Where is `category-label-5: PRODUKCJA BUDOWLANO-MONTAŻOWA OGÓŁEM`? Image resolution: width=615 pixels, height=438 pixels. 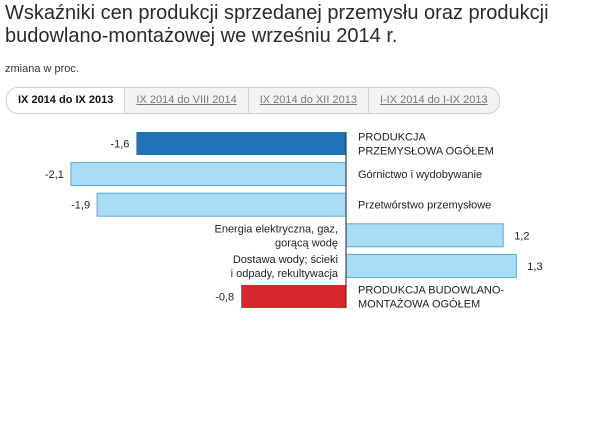
category-label-5: PRODUKCJA BUDOWLANO-MONTAŻOWA OGÓŁEM is located at coordinates (431, 298).